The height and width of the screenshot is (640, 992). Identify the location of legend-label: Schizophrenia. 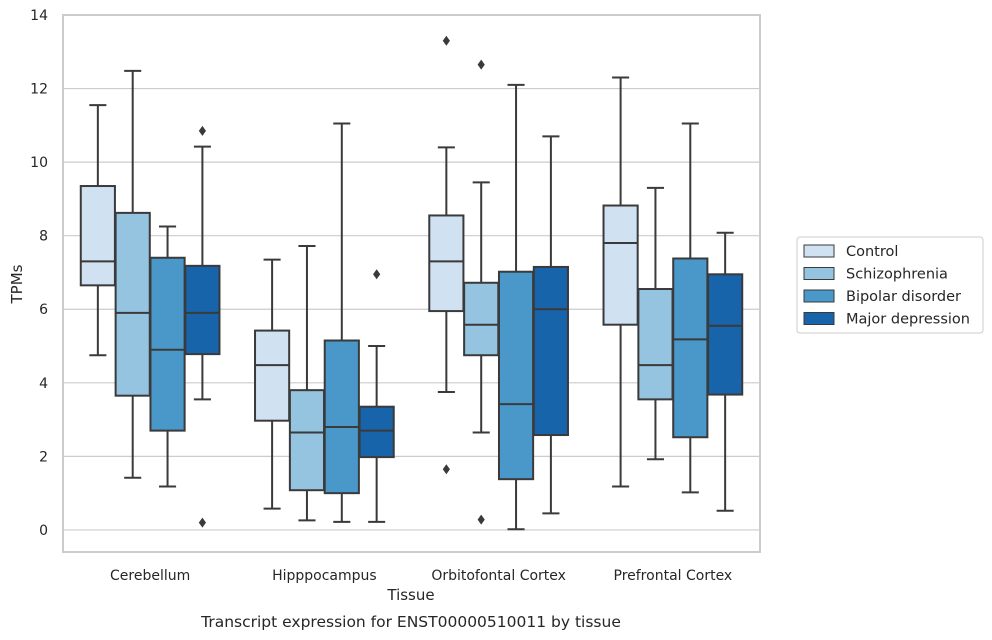
(897, 275).